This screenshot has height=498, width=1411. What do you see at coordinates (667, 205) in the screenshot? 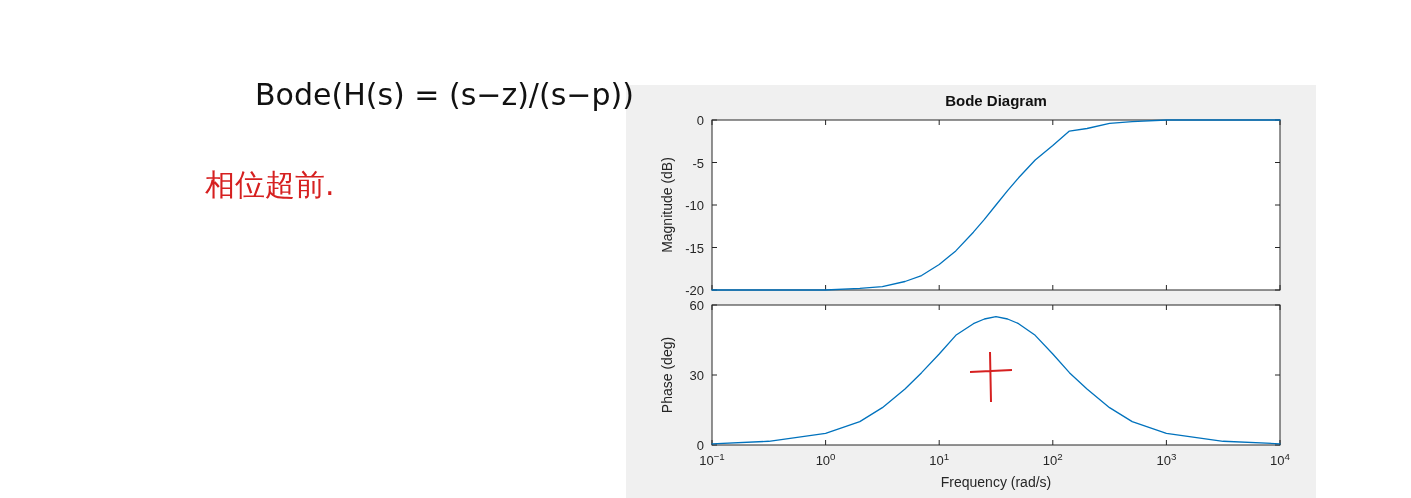
I see `y-axis-title: Magnitude (dB)` at bounding box center [667, 205].